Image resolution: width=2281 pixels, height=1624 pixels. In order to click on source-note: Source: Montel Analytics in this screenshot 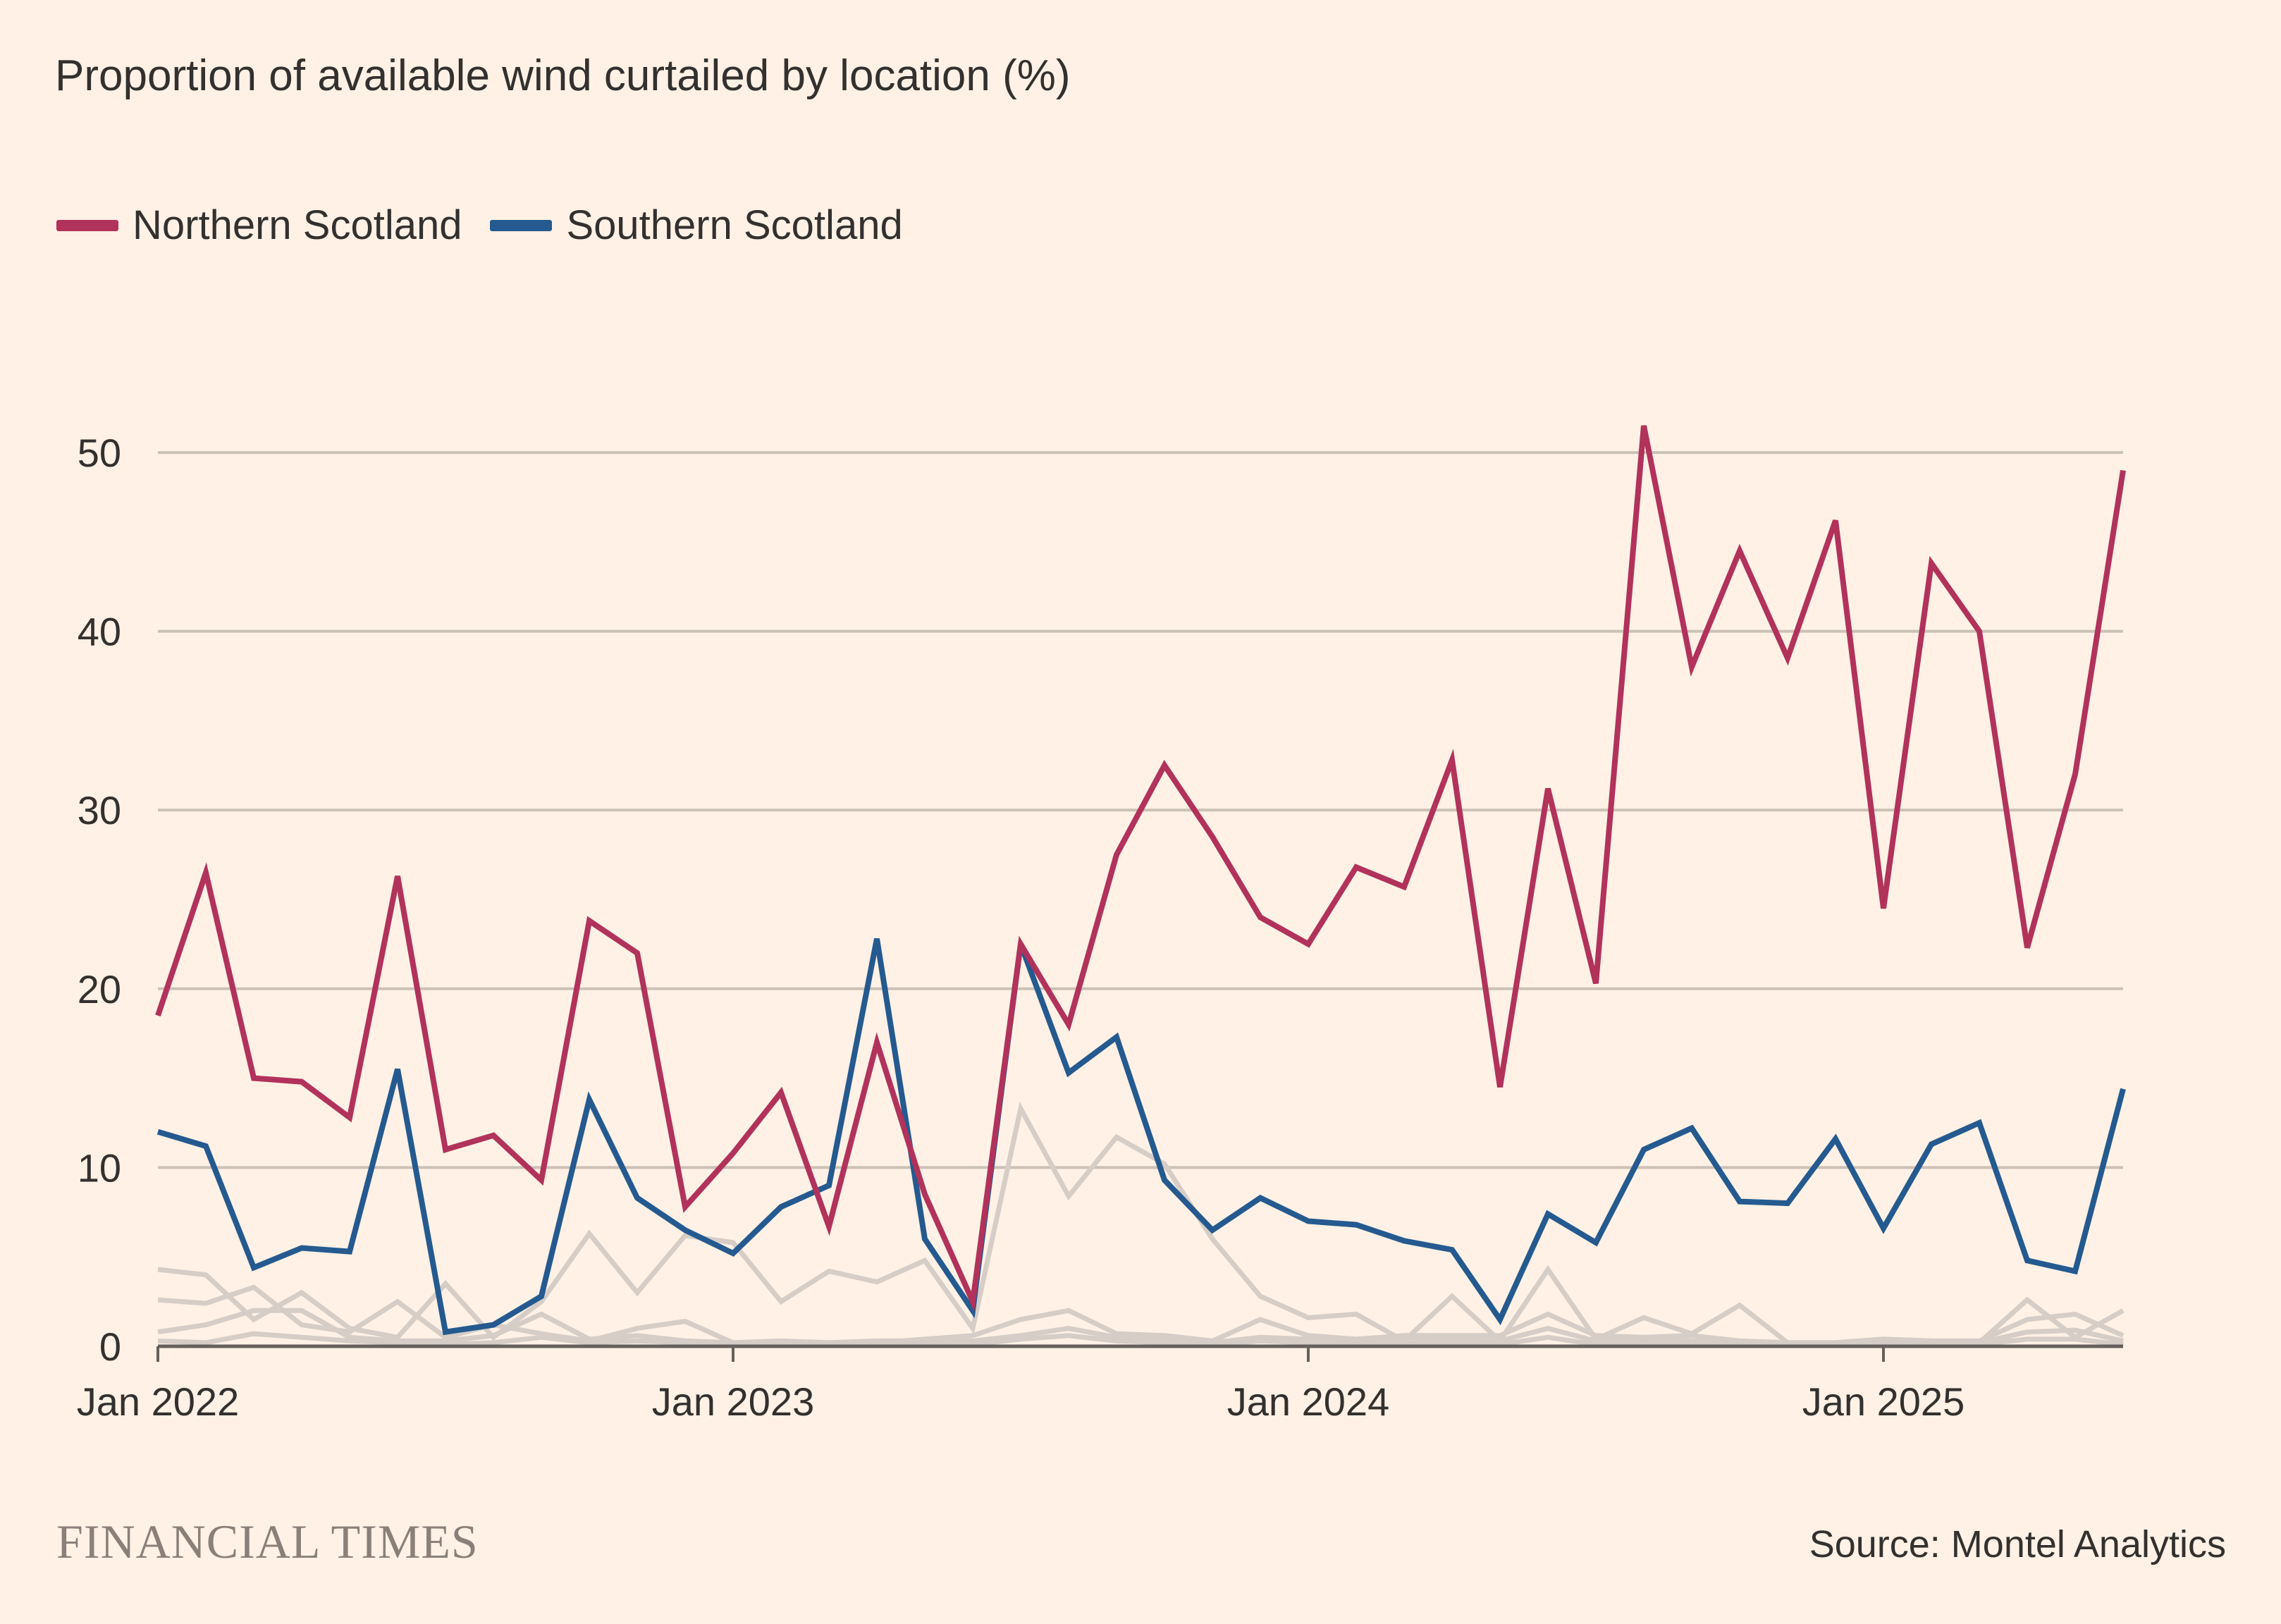, I will do `click(2018, 1544)`.